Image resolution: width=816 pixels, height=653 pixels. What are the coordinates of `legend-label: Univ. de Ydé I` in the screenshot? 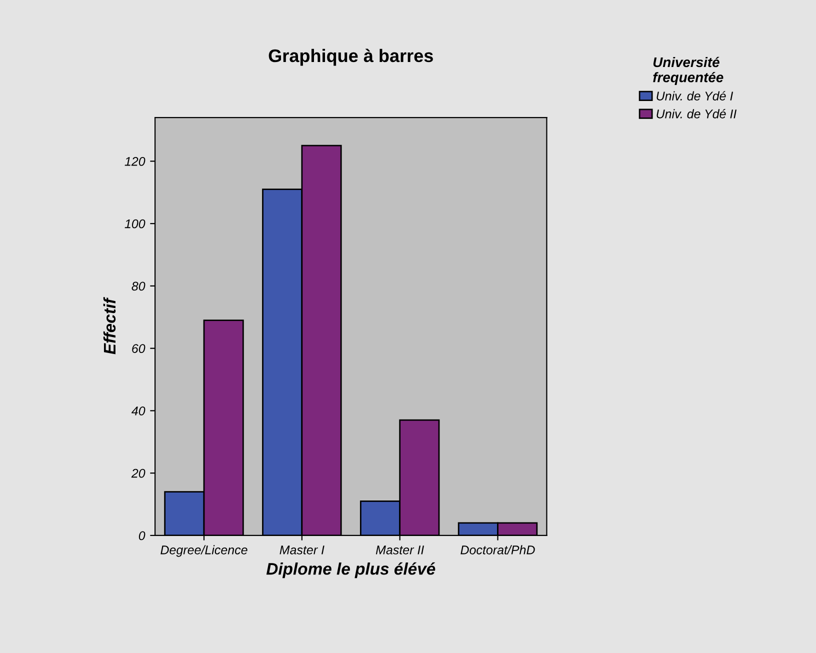 It's located at (695, 95).